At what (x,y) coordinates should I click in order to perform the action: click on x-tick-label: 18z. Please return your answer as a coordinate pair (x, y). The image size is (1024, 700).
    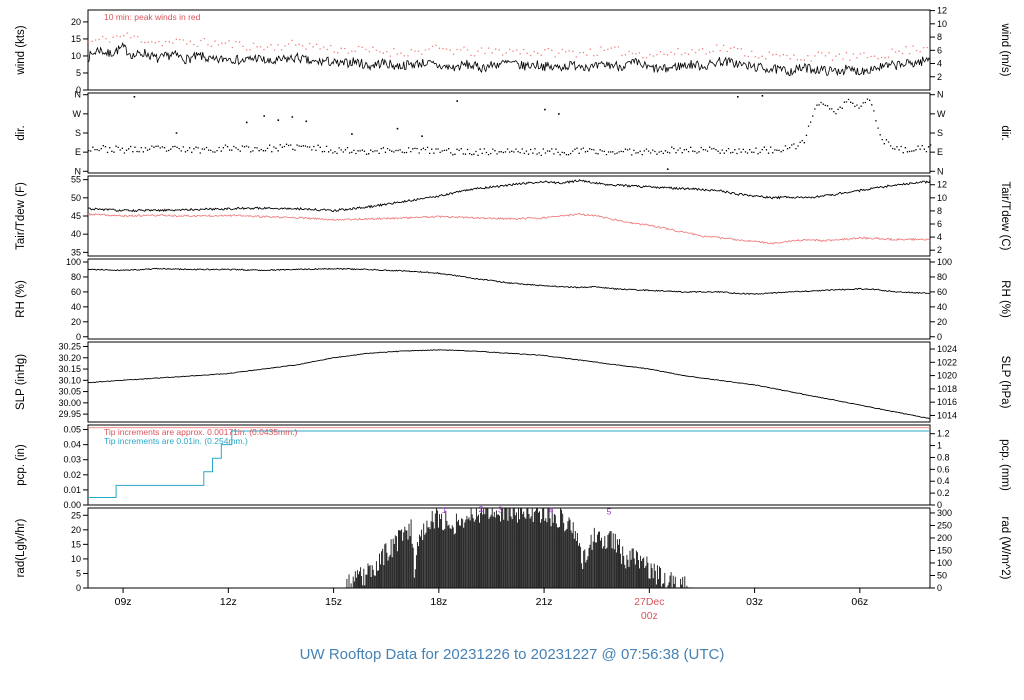
    Looking at the image, I should click on (438, 602).